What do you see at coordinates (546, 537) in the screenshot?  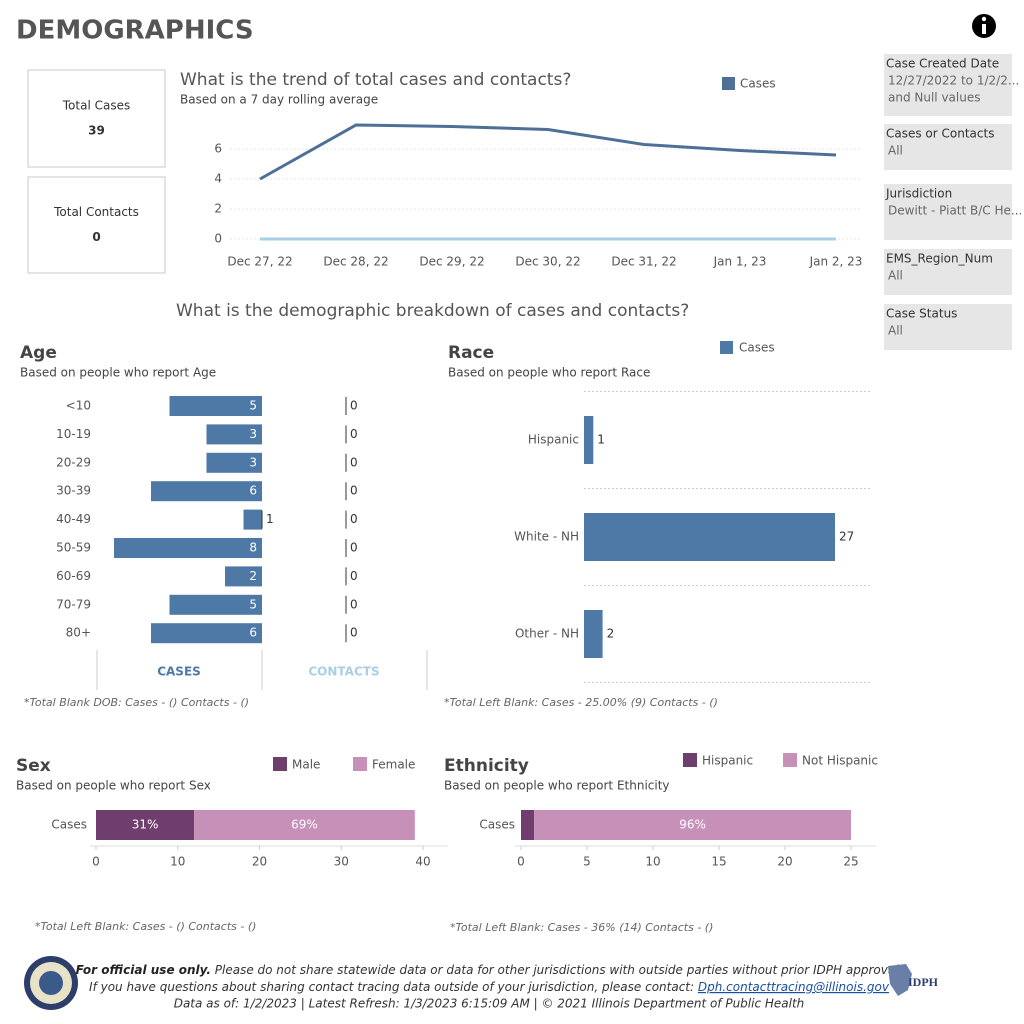 I see `category-label: White - NH` at bounding box center [546, 537].